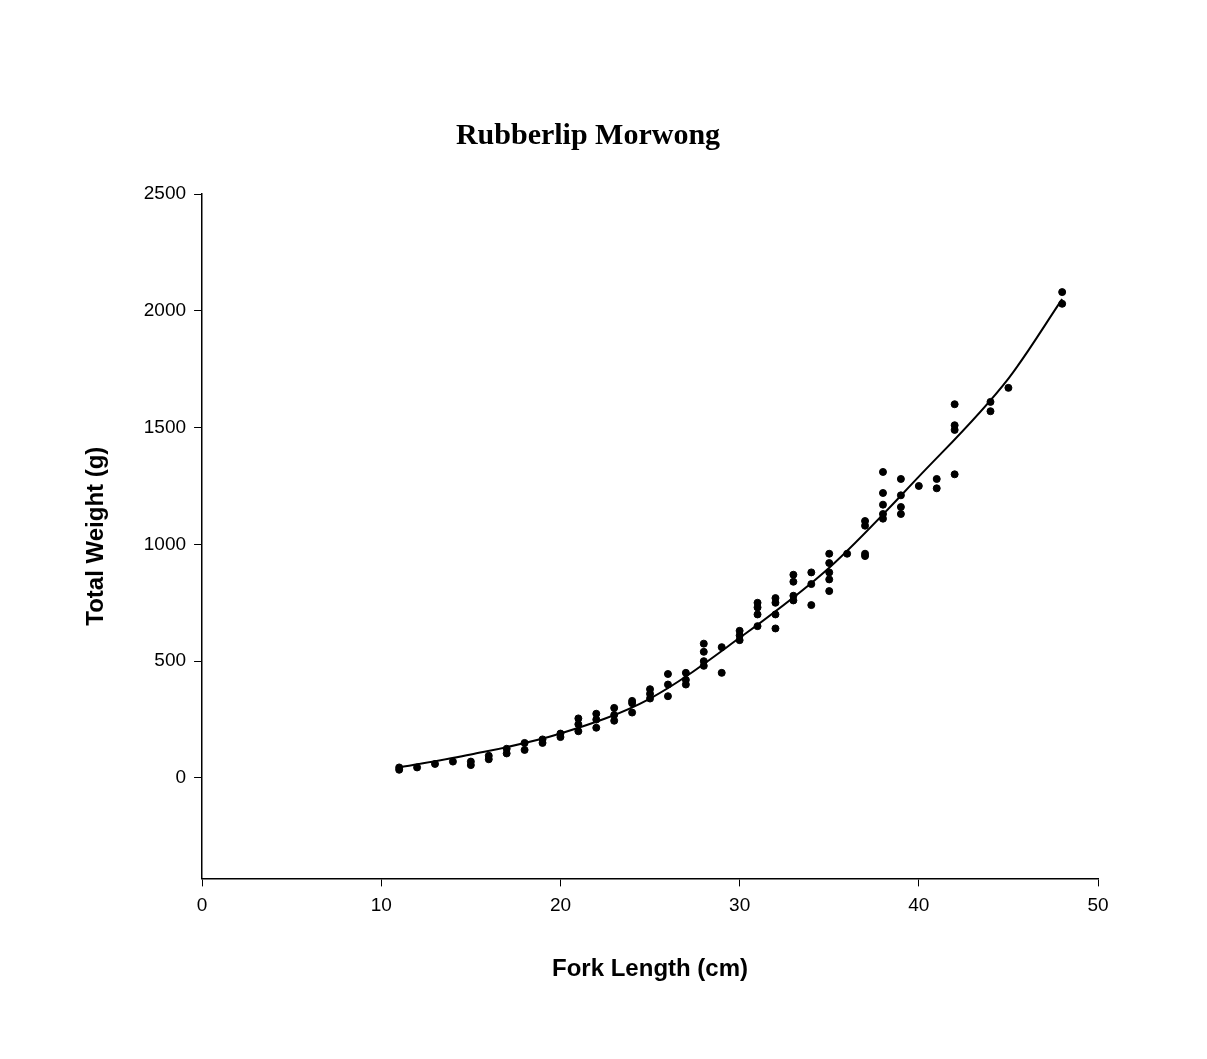  Describe the element at coordinates (181, 777) in the screenshot. I see `y-tick-label: 0` at that location.